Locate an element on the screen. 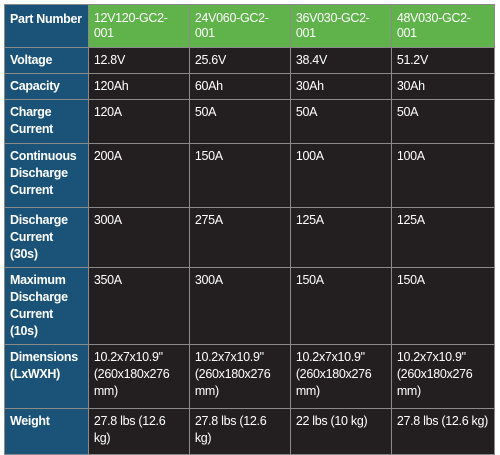 This screenshot has width=500, height=455. max-discharge-12v120: 350A is located at coordinates (138, 306).